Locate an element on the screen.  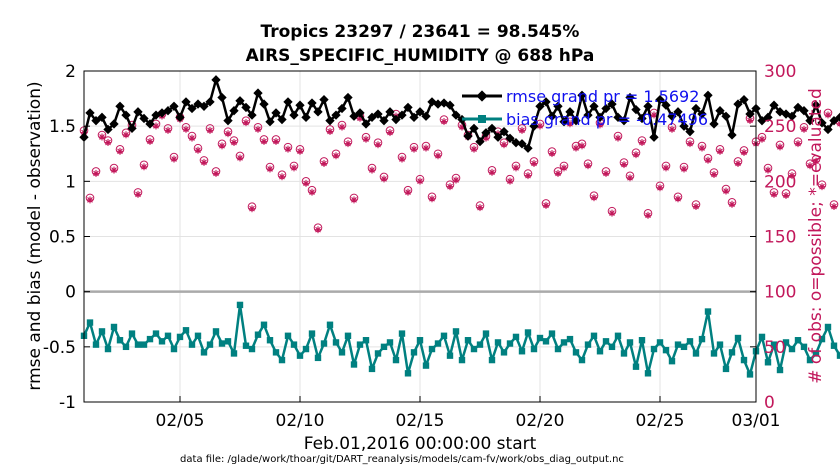
y-left-tick-label: 2 is located at coordinates (70, 72).